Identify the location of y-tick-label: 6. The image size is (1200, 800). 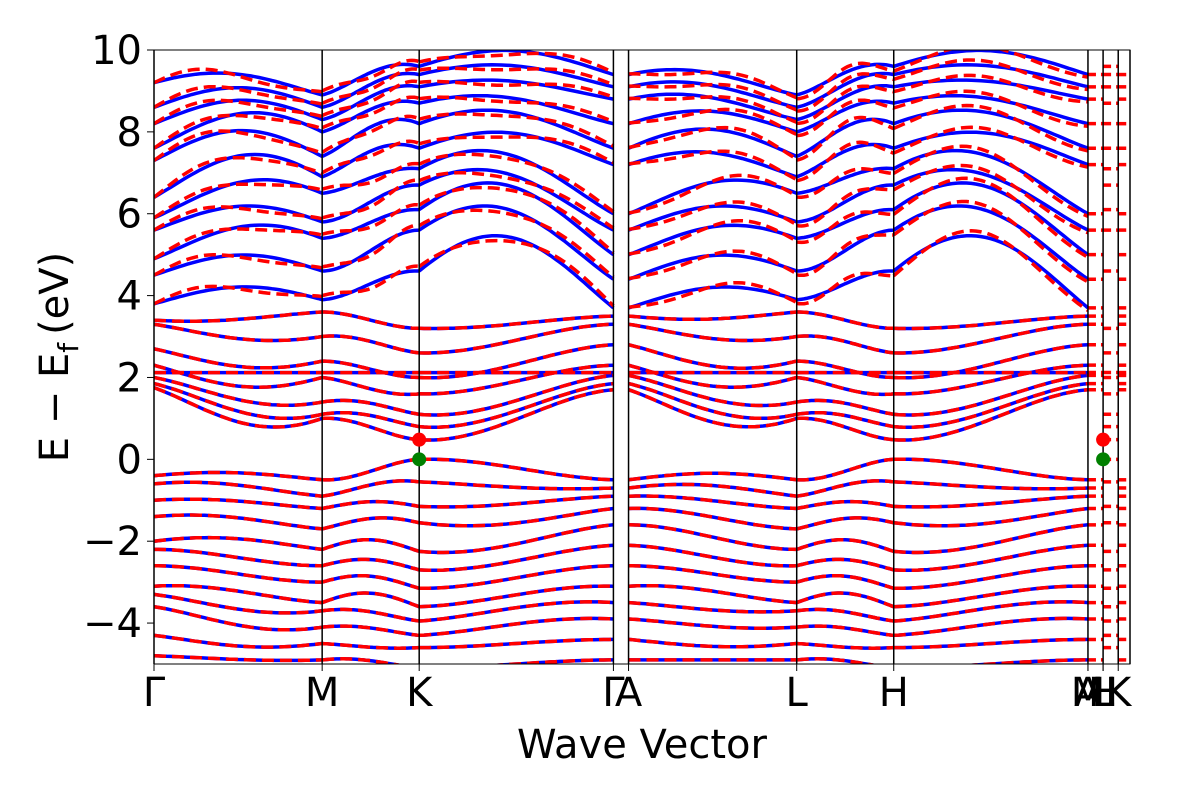
(129, 215).